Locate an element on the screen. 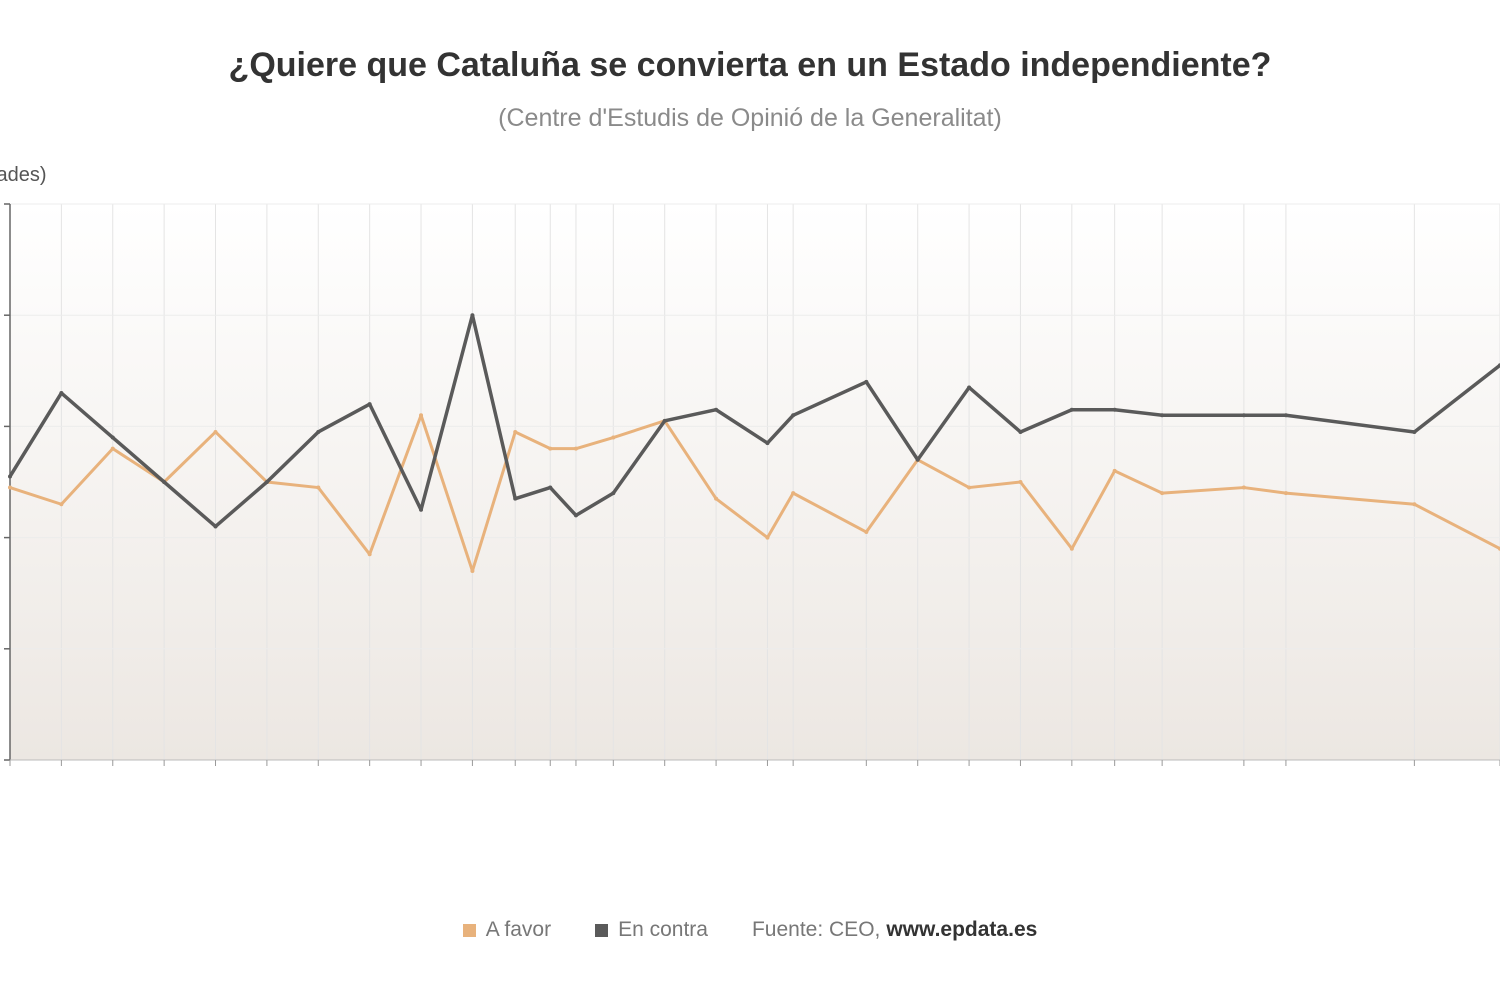  legend-swatch-a-favor is located at coordinates (469, 930).